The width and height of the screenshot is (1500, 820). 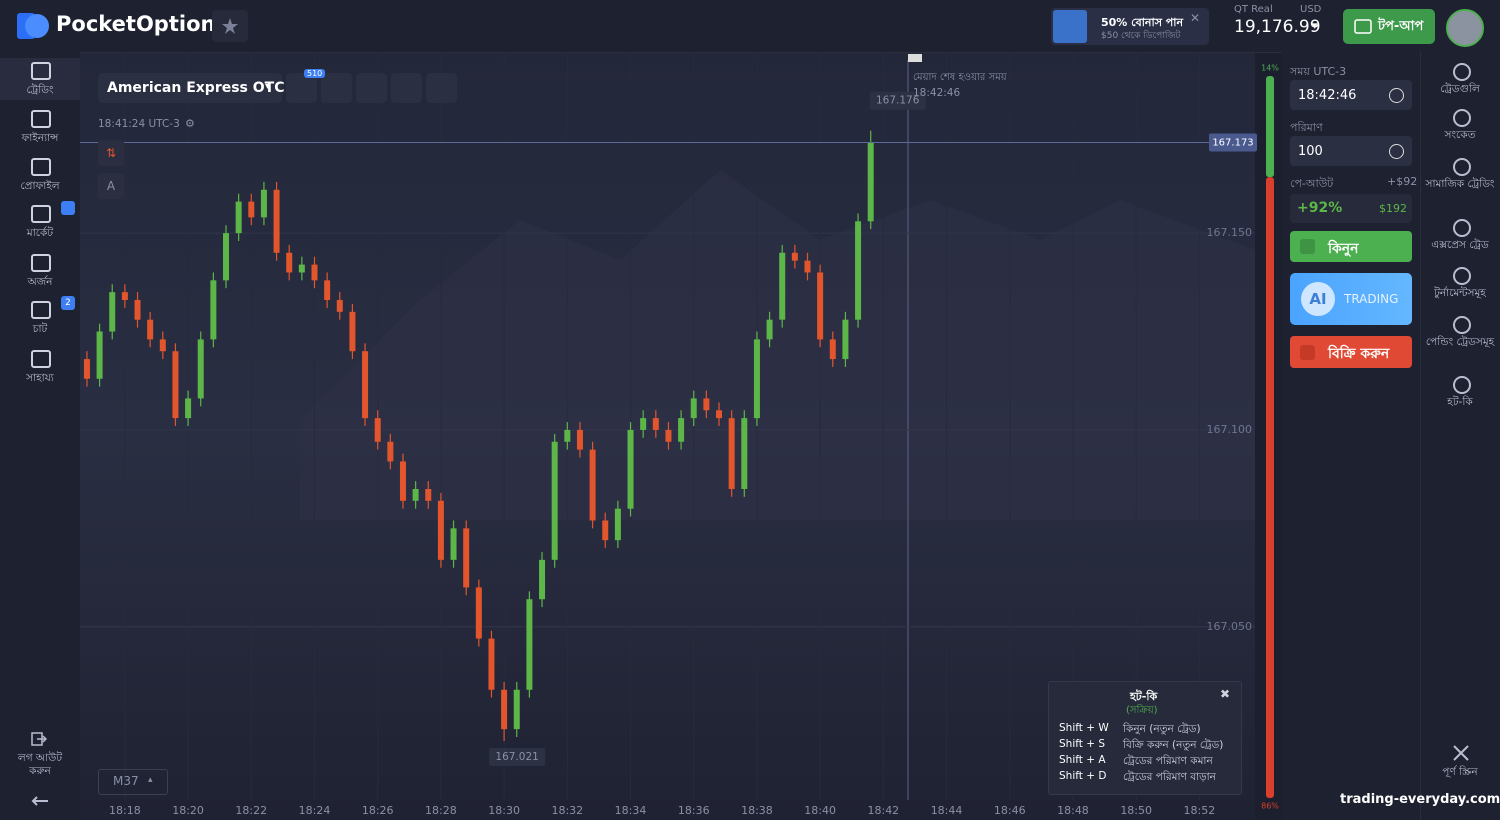 I want to click on favorite-button, so click(x=230, y=26).